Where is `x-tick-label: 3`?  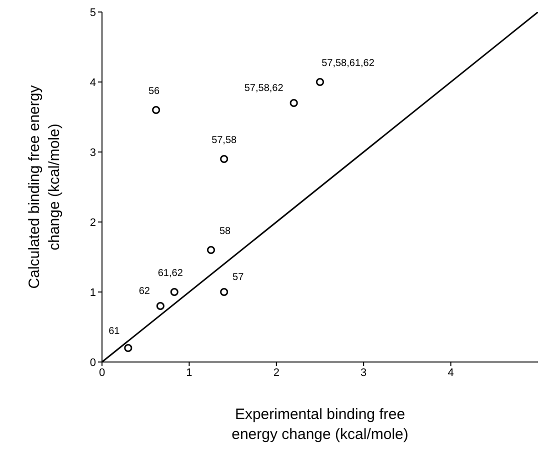
x-tick-label: 3 is located at coordinates (363, 372).